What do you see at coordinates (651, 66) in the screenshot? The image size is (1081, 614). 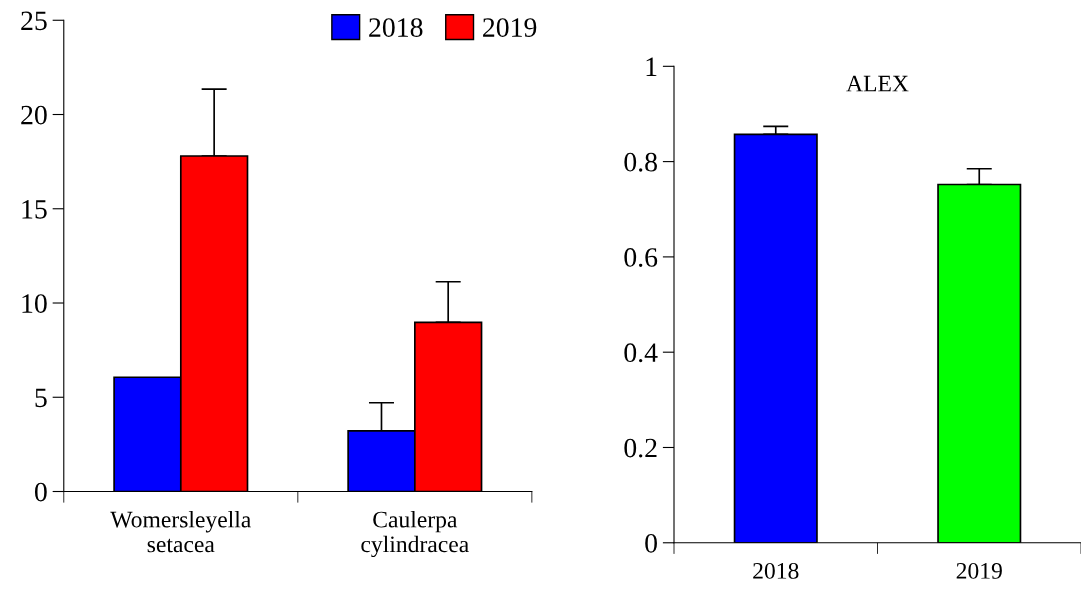 I see `y-tick-label: 1` at bounding box center [651, 66].